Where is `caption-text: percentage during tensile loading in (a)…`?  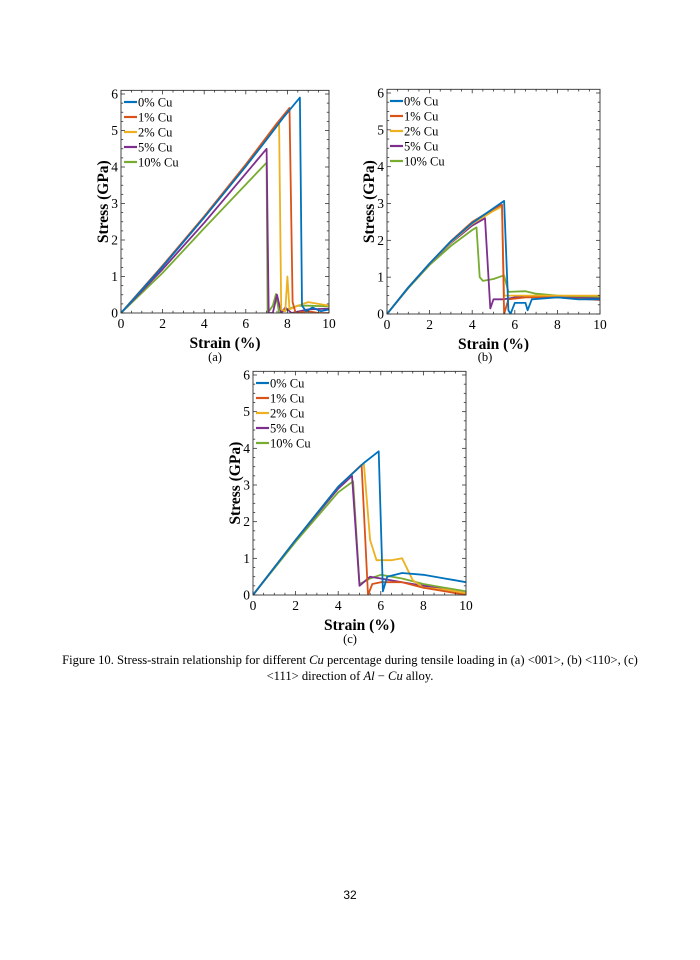 caption-text: percentage during tensile loading in (a)… is located at coordinates (452, 668).